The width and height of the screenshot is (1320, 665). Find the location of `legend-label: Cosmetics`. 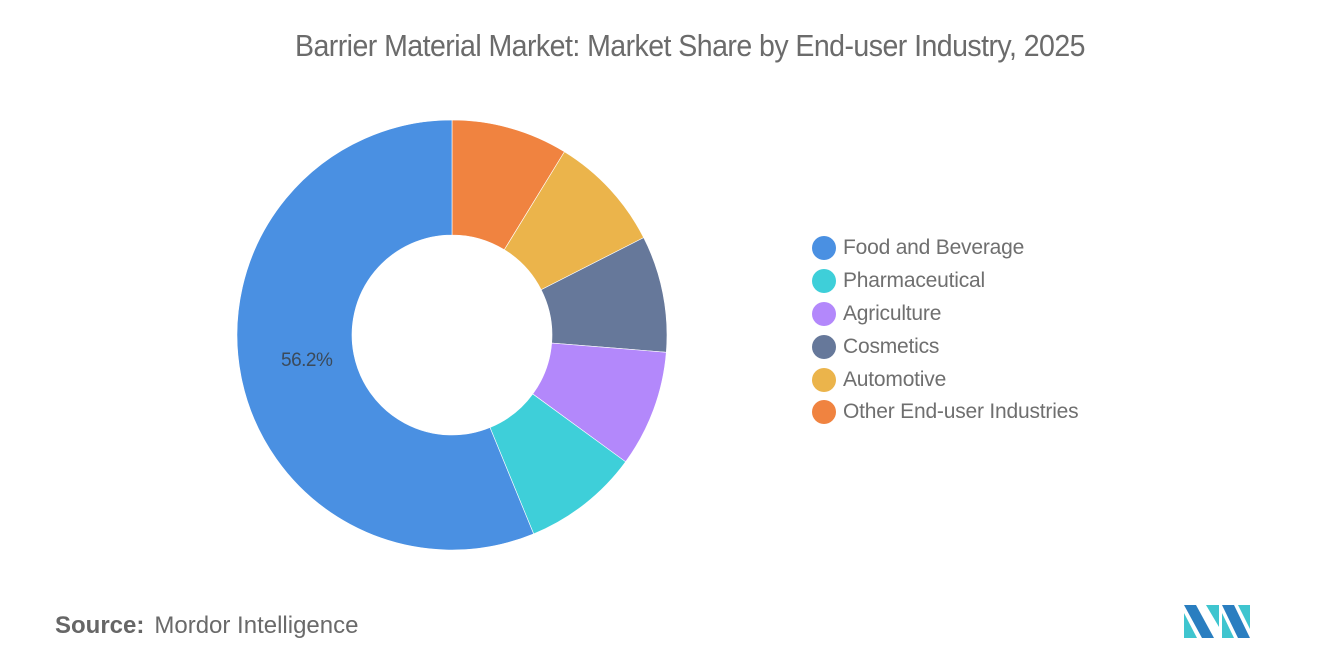

legend-label: Cosmetics is located at coordinates (891, 346).